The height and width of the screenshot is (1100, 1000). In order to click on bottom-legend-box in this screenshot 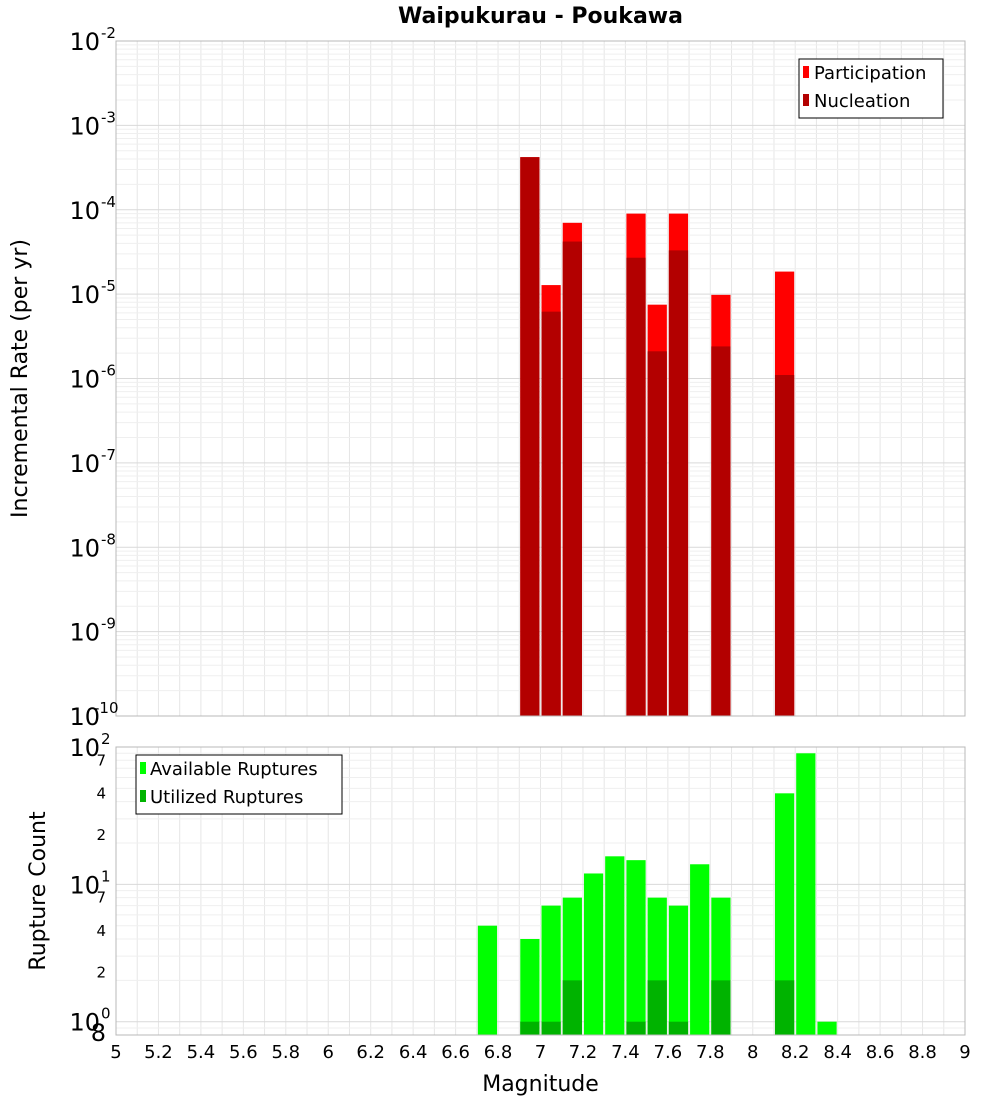, I will do `click(239, 784)`.